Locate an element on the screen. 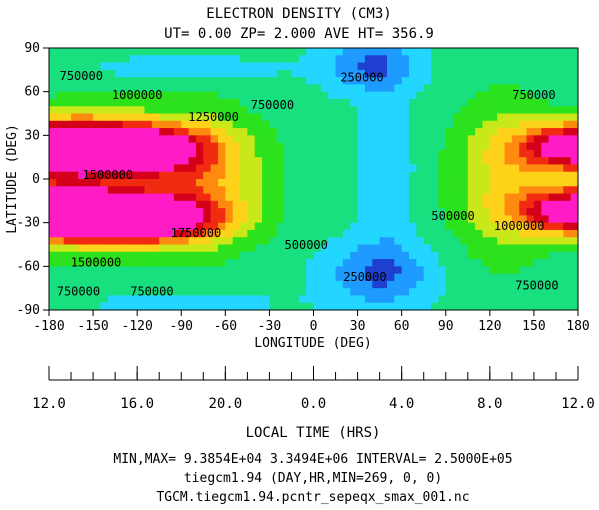 This screenshot has width=599, height=510. contour-label: 1250000 is located at coordinates (213, 117).